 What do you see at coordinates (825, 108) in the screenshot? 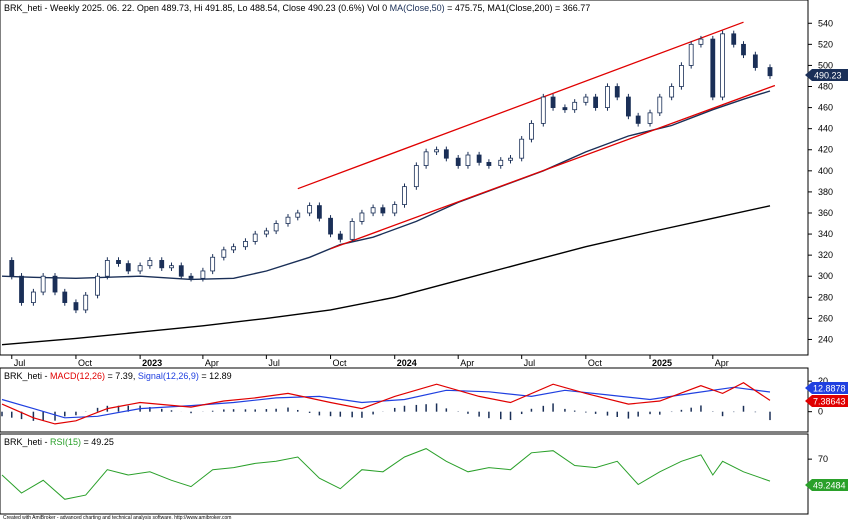
I see `price-tick-label: 460` at bounding box center [825, 108].